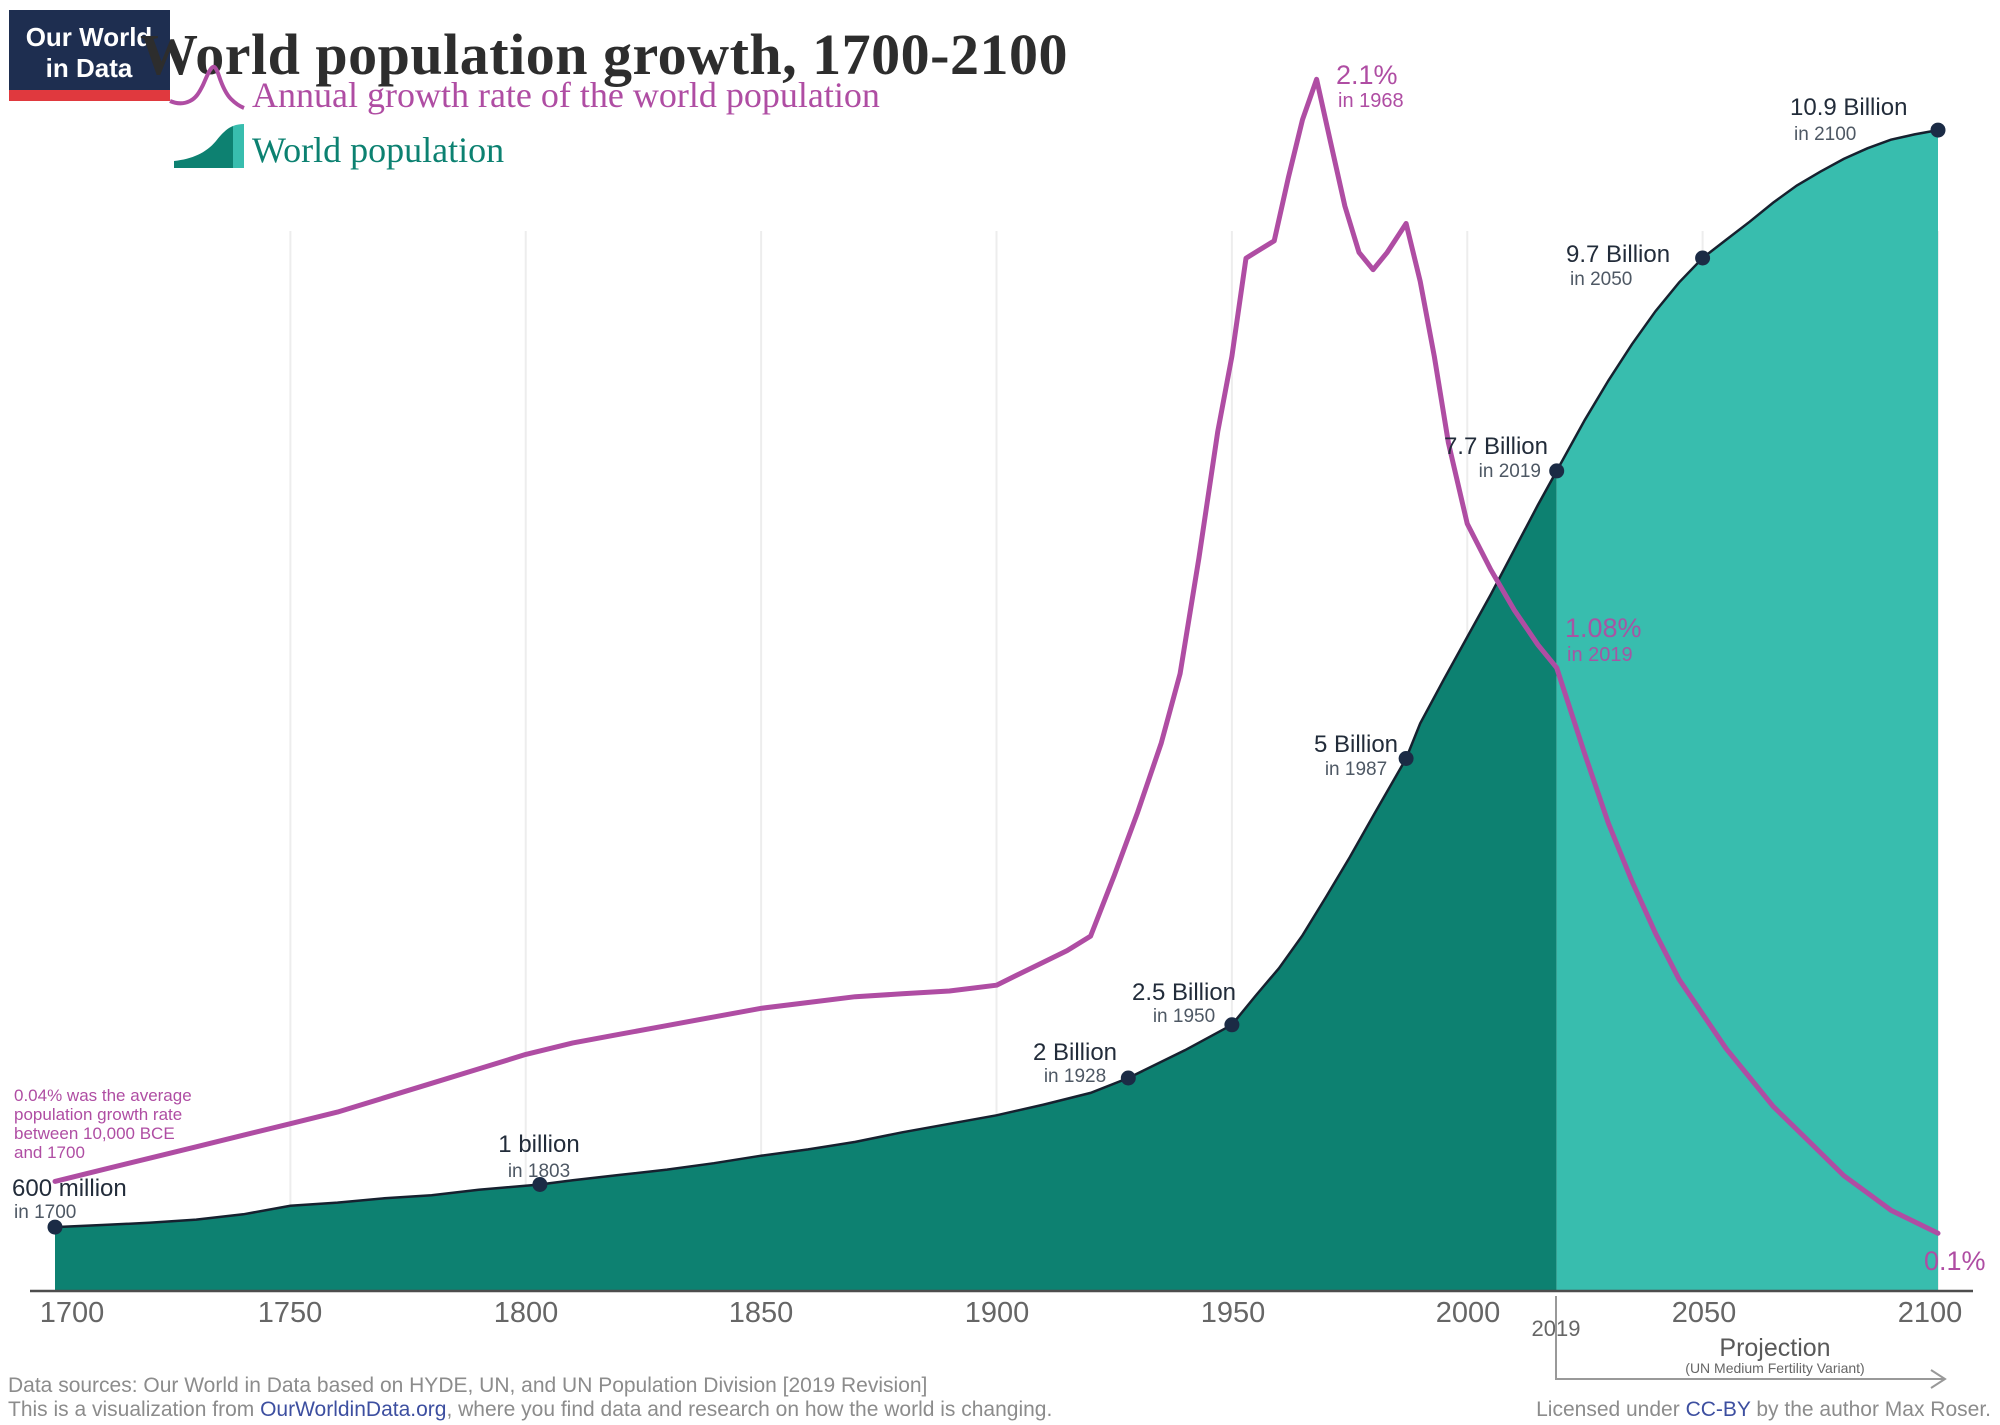  What do you see at coordinates (1367, 75) in the screenshot?
I see `peak-rate-value: 2.1%` at bounding box center [1367, 75].